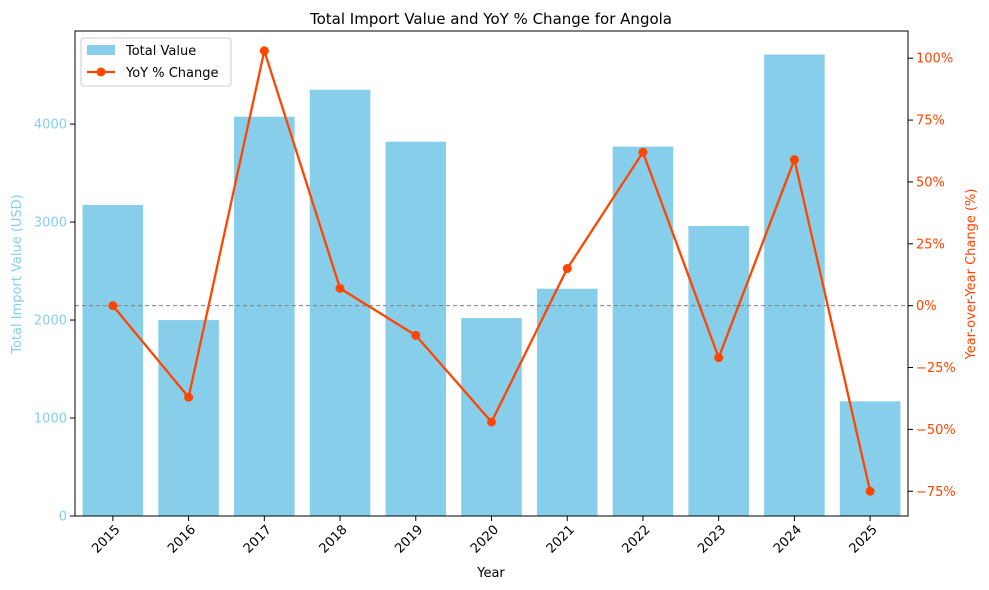 Image resolution: width=989 pixels, height=590 pixels. I want to click on y-right-tick-label--25: −25%, so click(936, 368).